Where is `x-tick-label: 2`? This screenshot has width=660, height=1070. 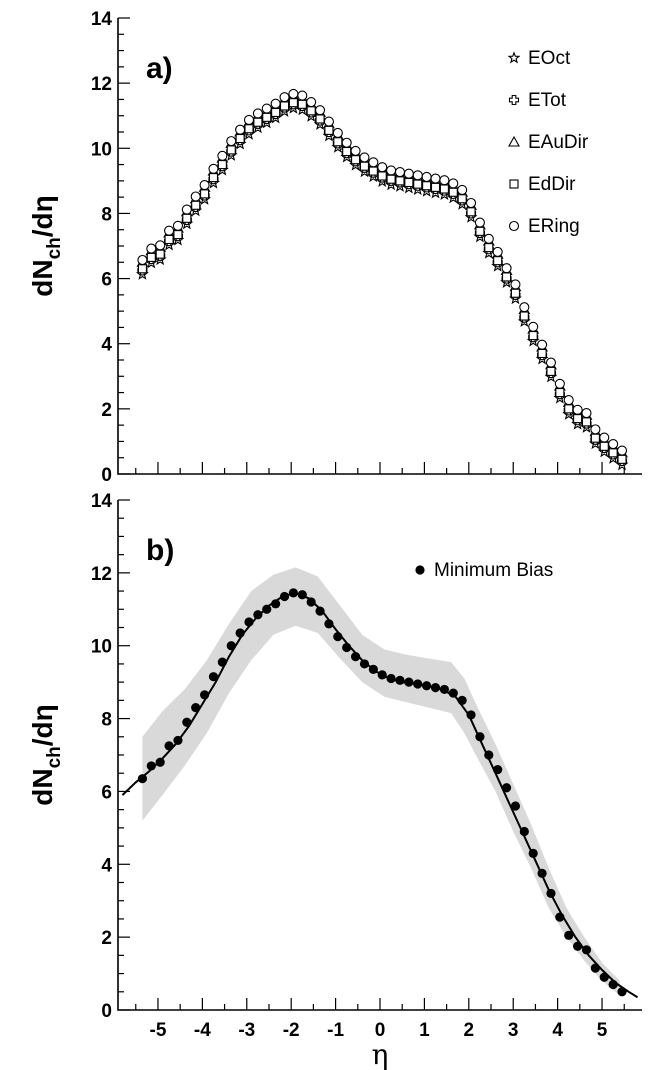 x-tick-label: 2 is located at coordinates (469, 1030).